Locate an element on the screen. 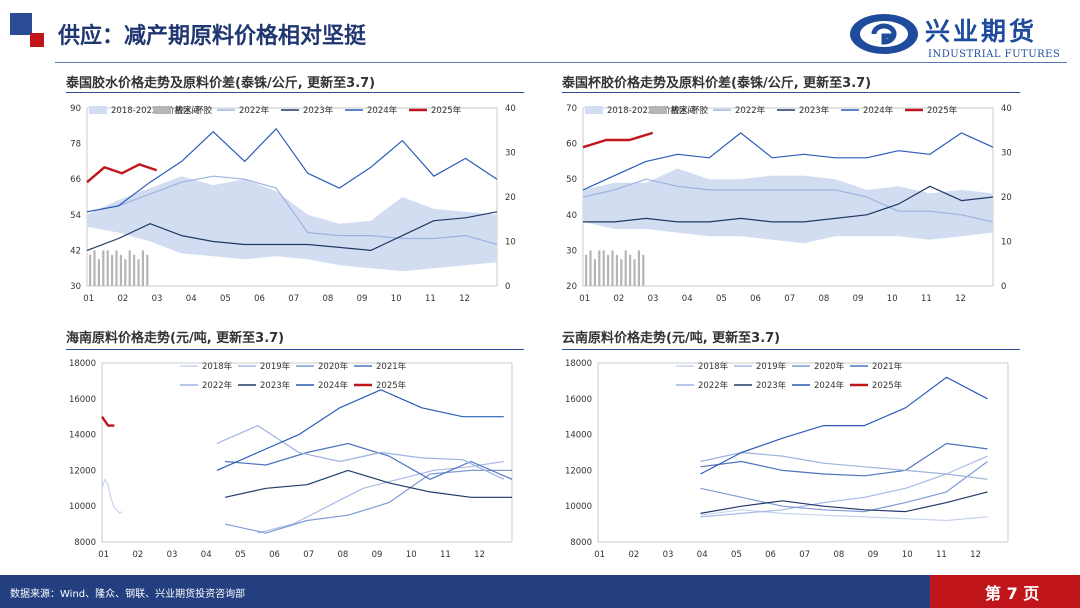 The width and height of the screenshot is (1080, 608). title-marker-blue is located at coordinates (21, 24).